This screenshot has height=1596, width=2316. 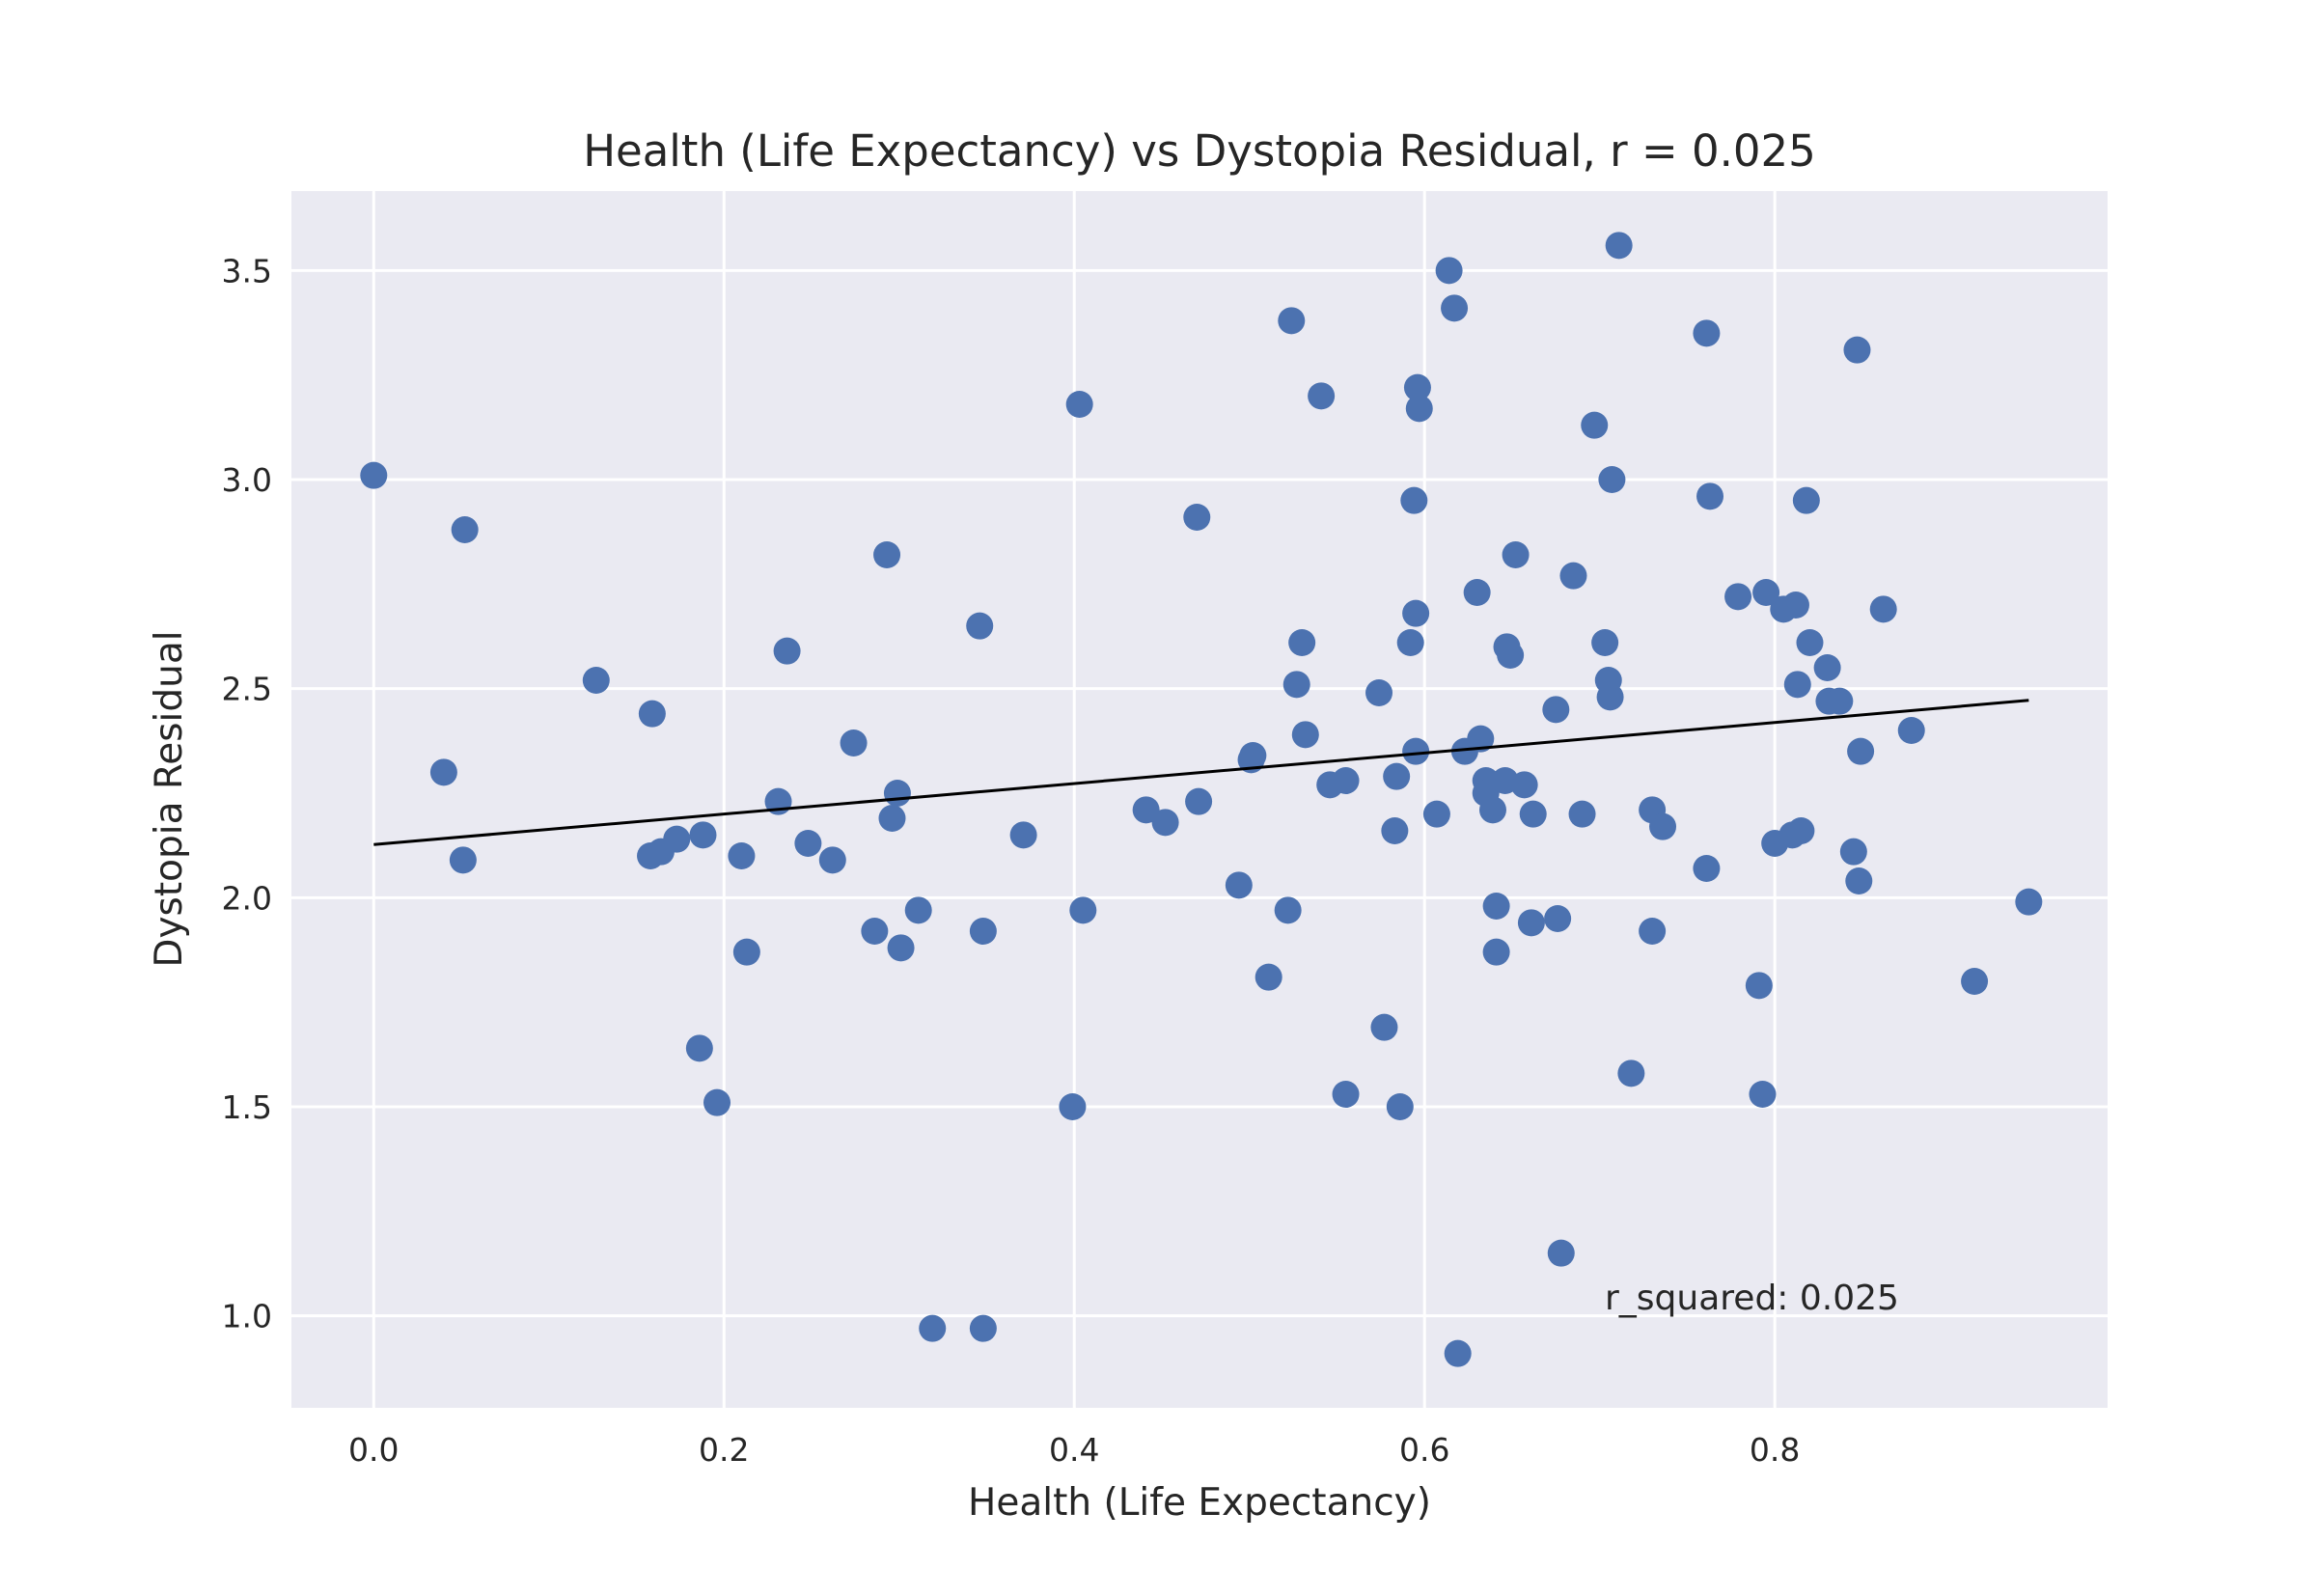 I want to click on y-tick-label: 3.5, so click(x=247, y=271).